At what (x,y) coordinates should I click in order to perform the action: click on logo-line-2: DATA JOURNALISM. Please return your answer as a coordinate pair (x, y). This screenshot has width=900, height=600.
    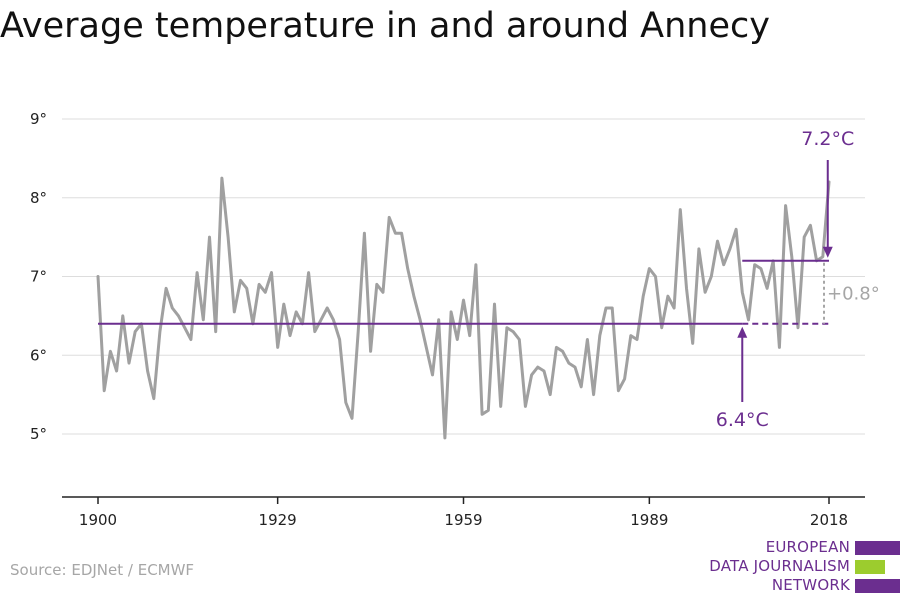
    Looking at the image, I should click on (779, 566).